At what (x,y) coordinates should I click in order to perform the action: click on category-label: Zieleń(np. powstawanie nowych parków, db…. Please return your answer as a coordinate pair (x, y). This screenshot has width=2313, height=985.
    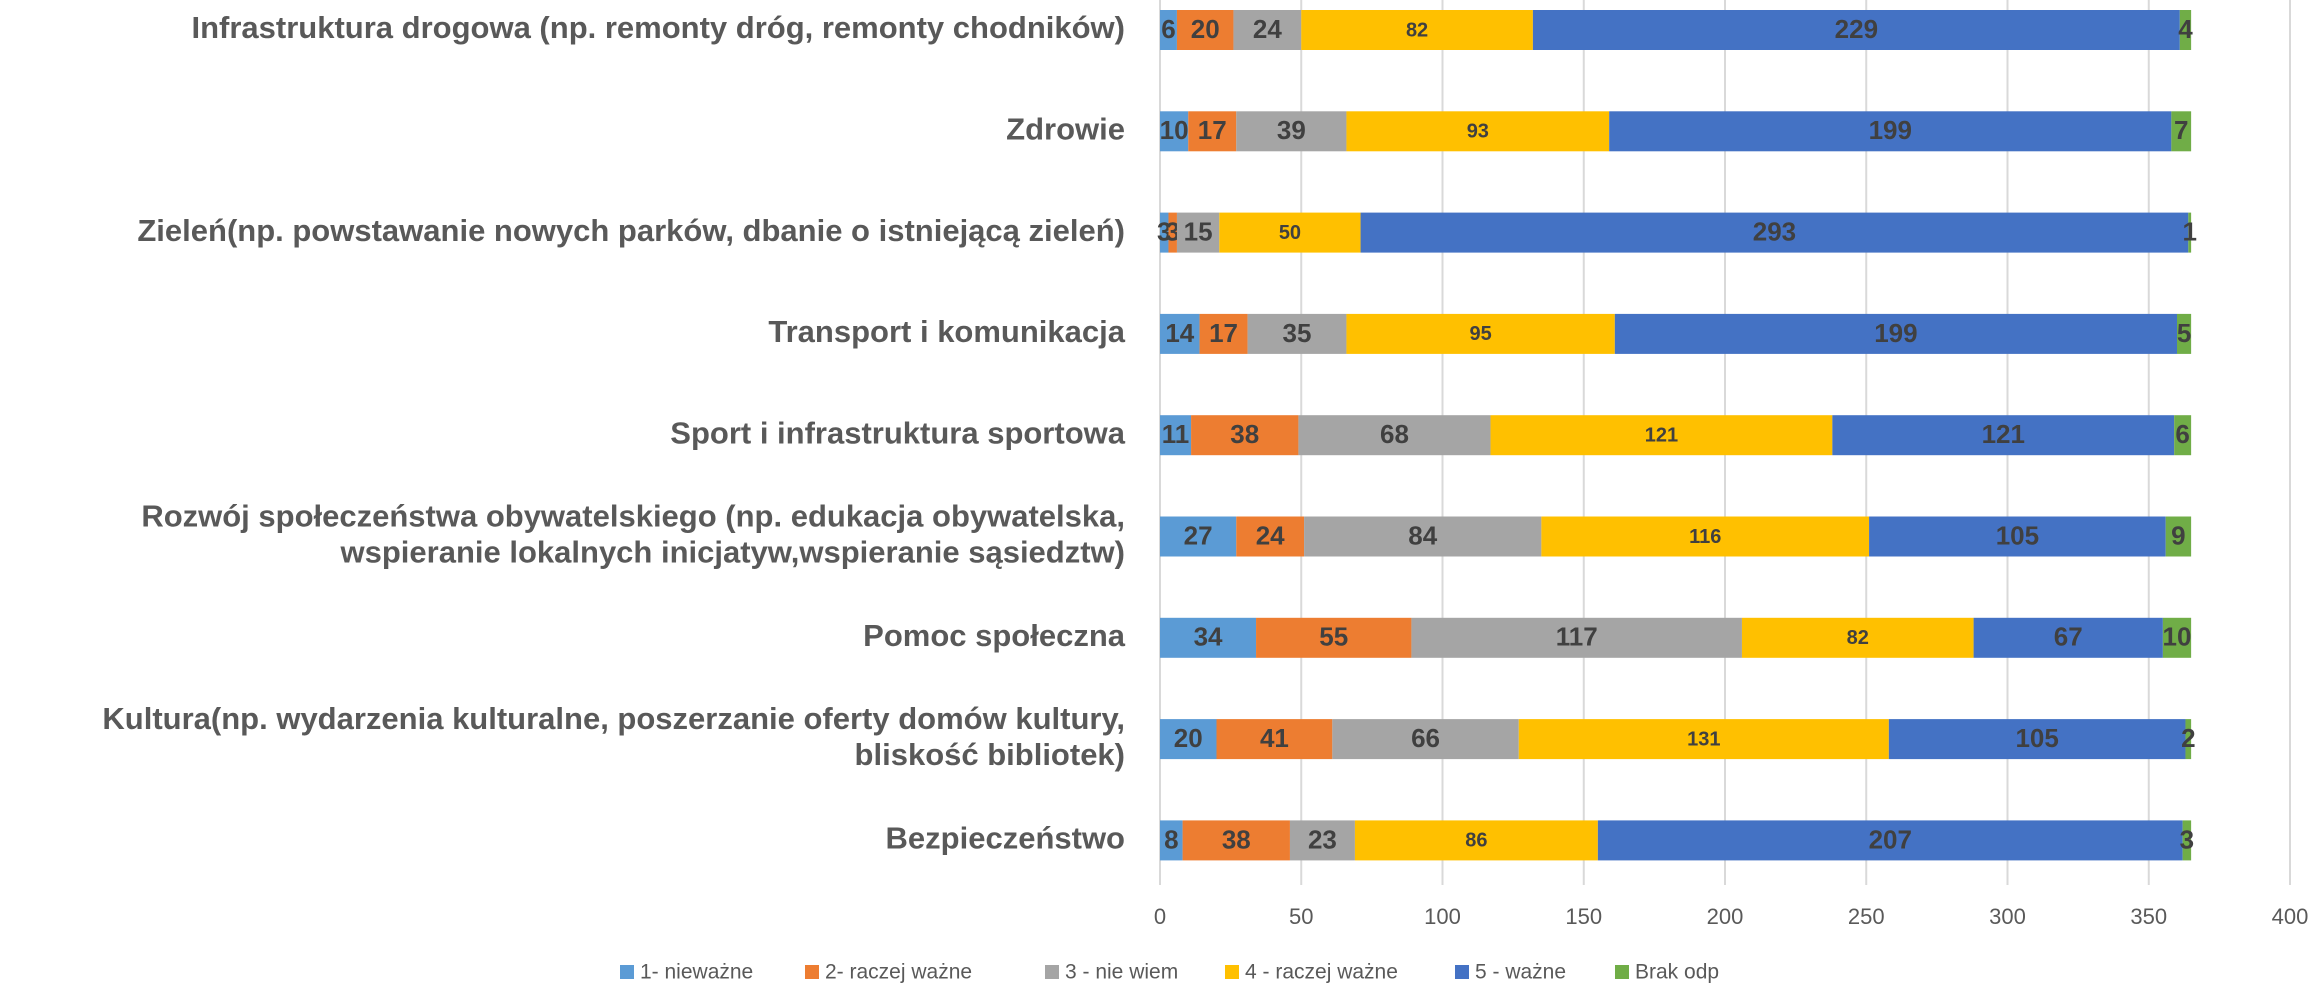
    Looking at the image, I should click on (631, 230).